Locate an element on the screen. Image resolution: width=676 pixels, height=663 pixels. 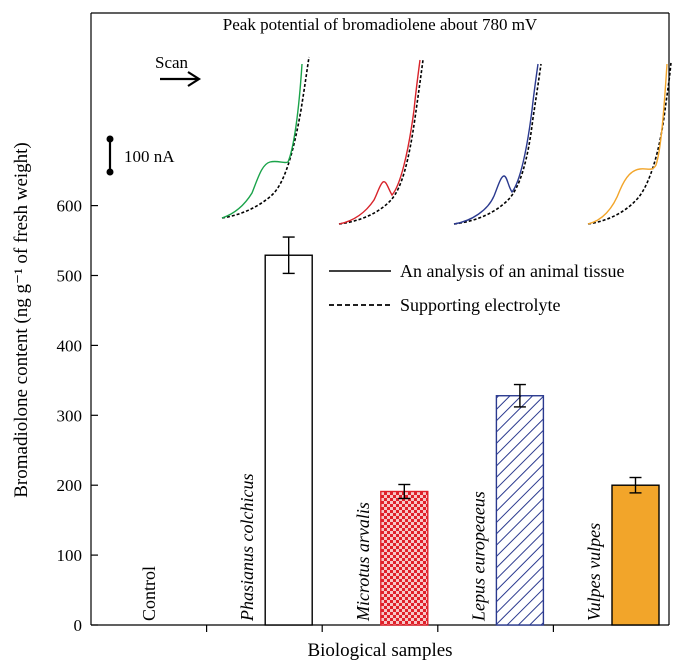
scale-bar-icon is located at coordinates (110, 155).